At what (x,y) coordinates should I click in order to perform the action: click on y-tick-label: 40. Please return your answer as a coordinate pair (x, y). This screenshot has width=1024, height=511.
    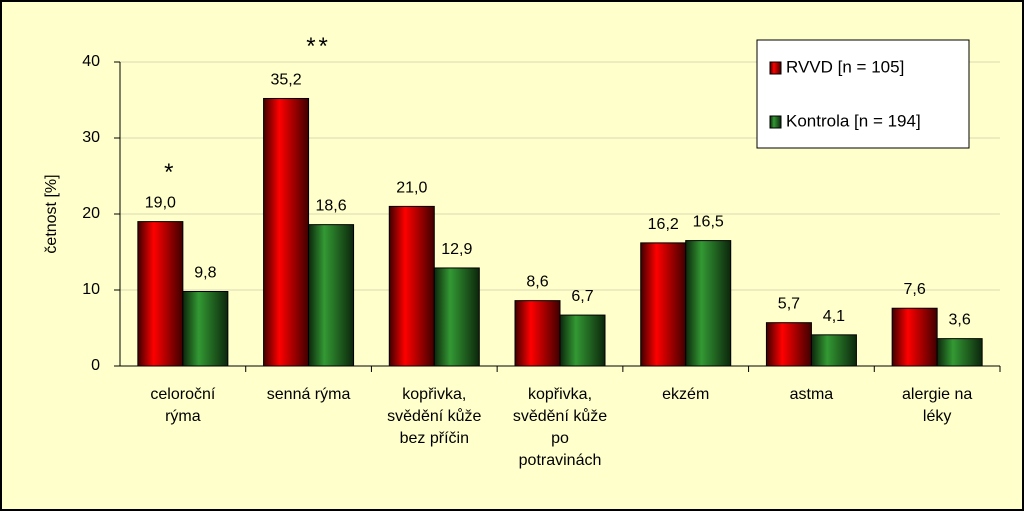
    Looking at the image, I should click on (91, 61).